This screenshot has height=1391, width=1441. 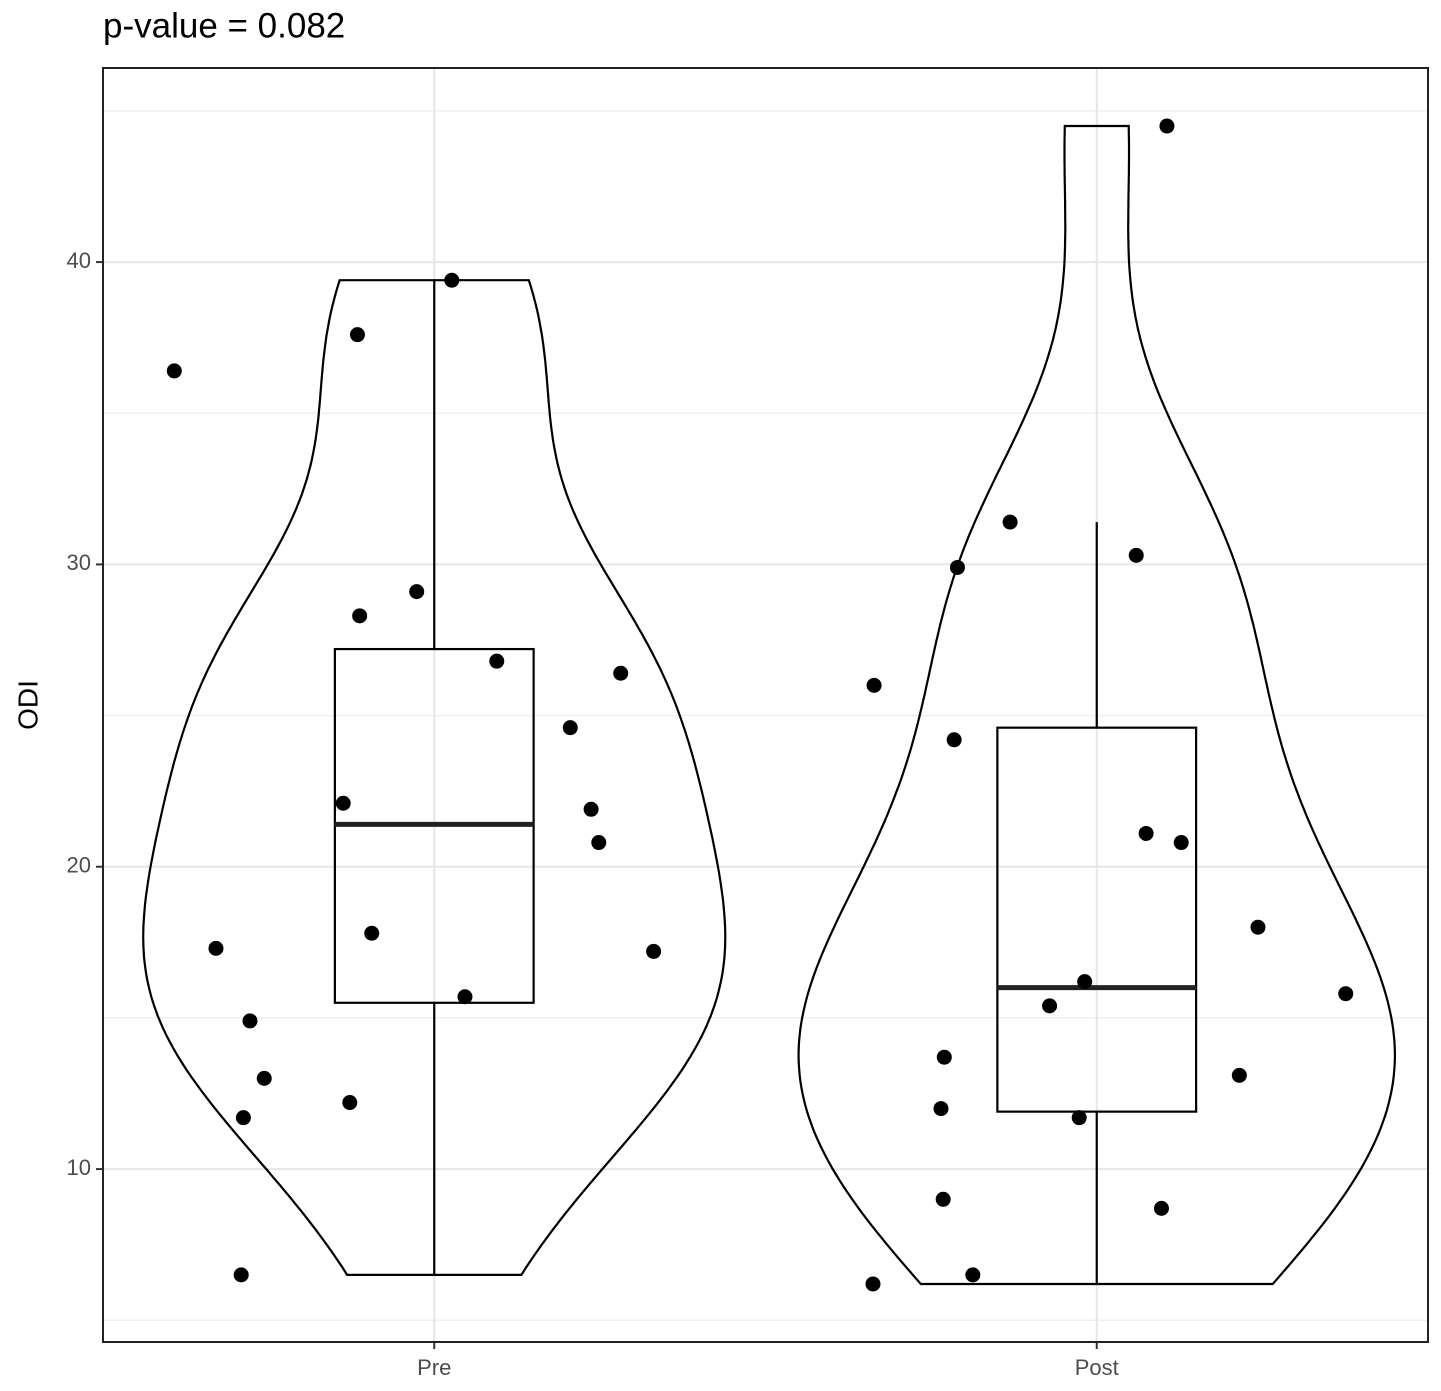 What do you see at coordinates (1097, 919) in the screenshot?
I see `box` at bounding box center [1097, 919].